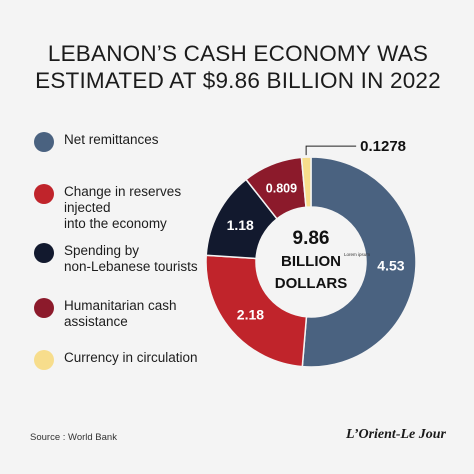  What do you see at coordinates (383, 146) in the screenshot?
I see `callout-value-label: 0.1278` at bounding box center [383, 146].